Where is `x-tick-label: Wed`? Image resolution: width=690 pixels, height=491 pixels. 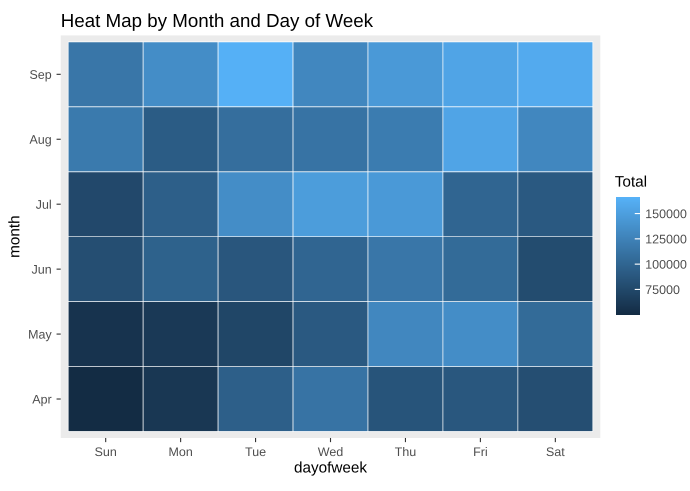
x-tick-label: Wed is located at coordinates (330, 451).